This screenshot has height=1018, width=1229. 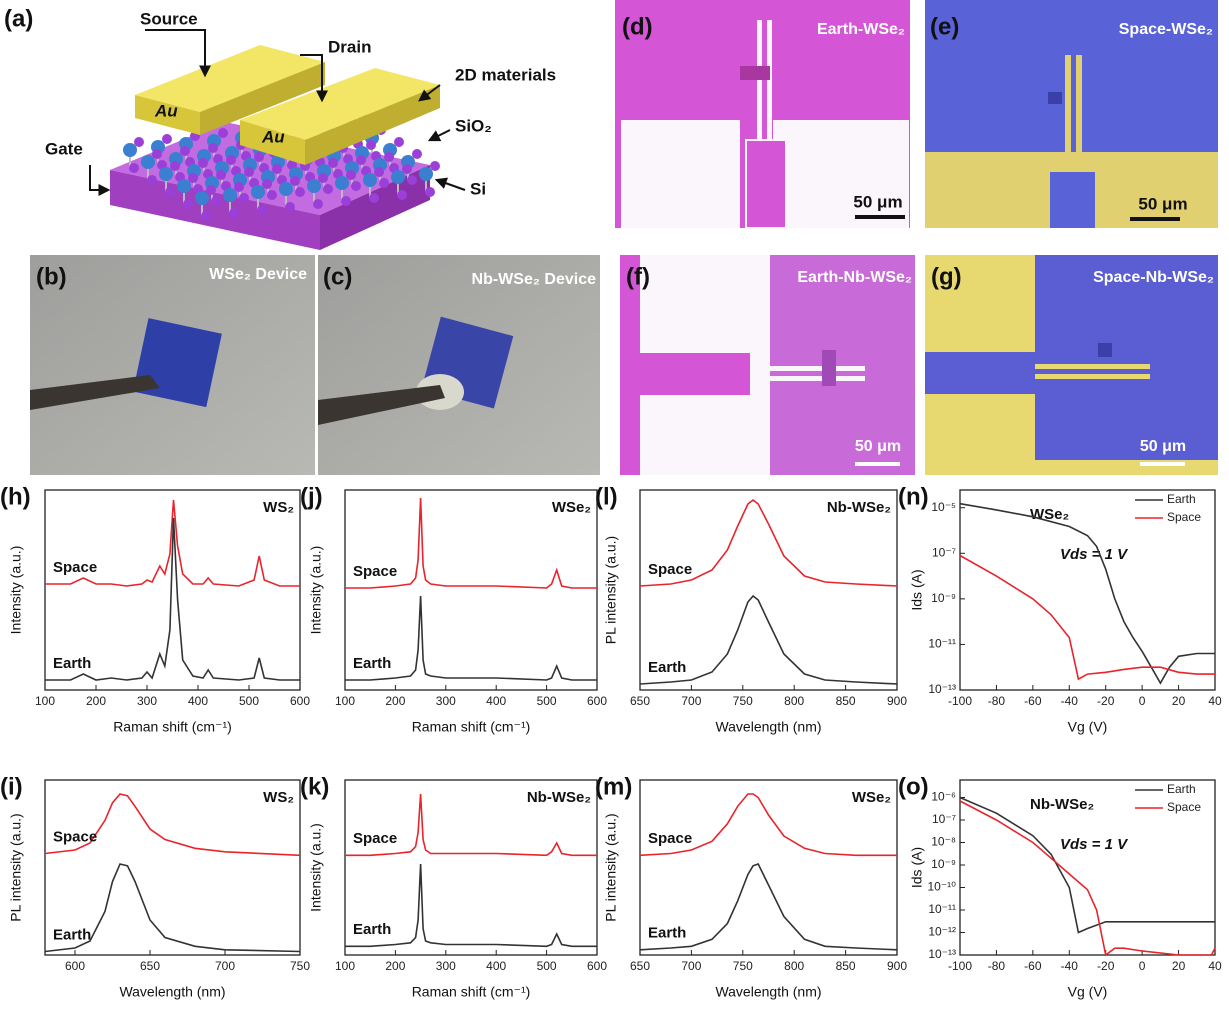 I want to click on title: WSe₂, so click(x=571, y=507).